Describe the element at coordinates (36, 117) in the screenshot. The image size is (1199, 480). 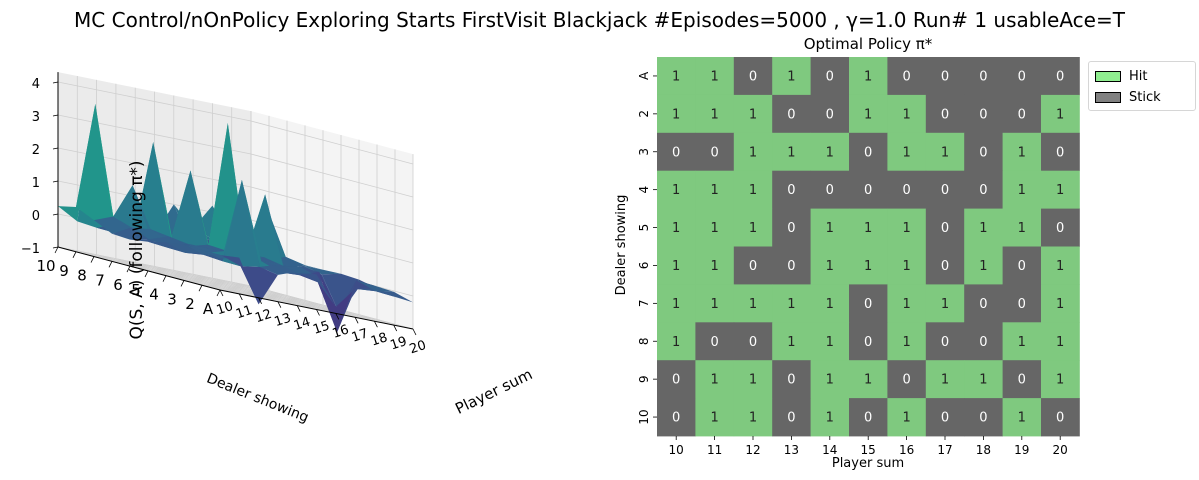
I see `z-tick-label: 3` at that location.